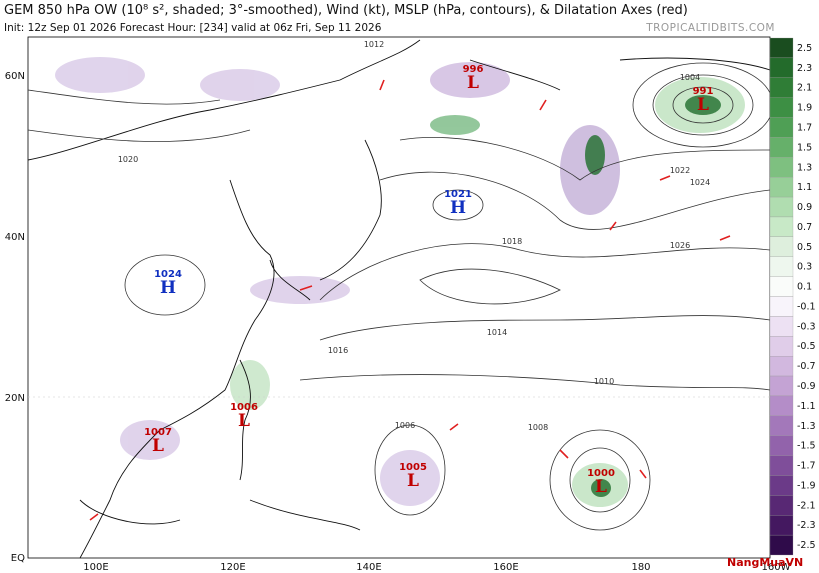  I want to click on colorbar-label: 2.1, so click(804, 88).